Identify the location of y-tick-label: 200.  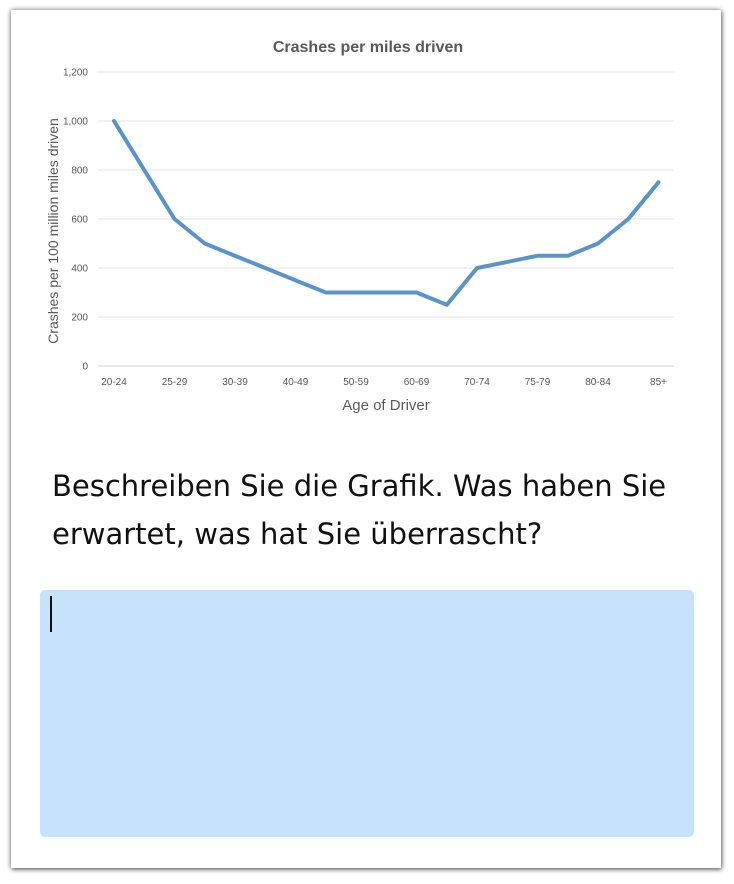
(79, 318).